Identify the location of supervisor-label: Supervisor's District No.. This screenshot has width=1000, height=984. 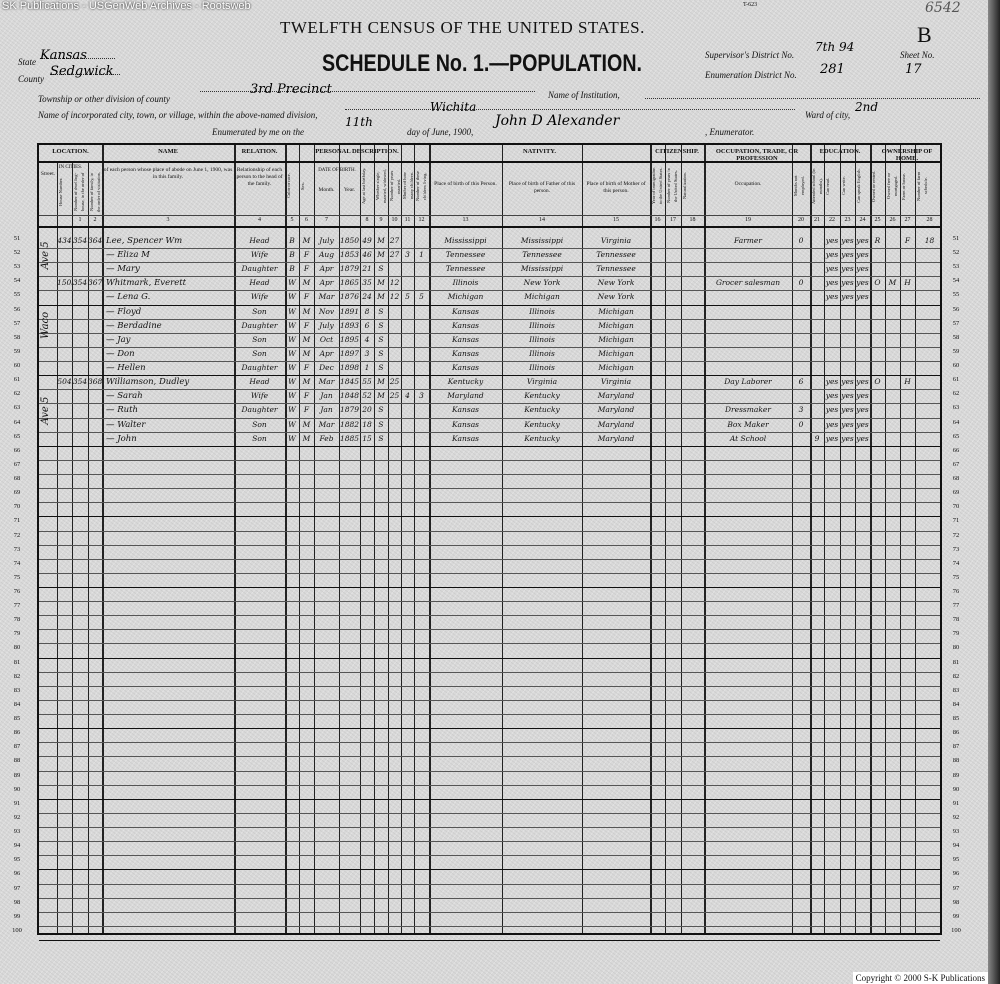
(750, 55).